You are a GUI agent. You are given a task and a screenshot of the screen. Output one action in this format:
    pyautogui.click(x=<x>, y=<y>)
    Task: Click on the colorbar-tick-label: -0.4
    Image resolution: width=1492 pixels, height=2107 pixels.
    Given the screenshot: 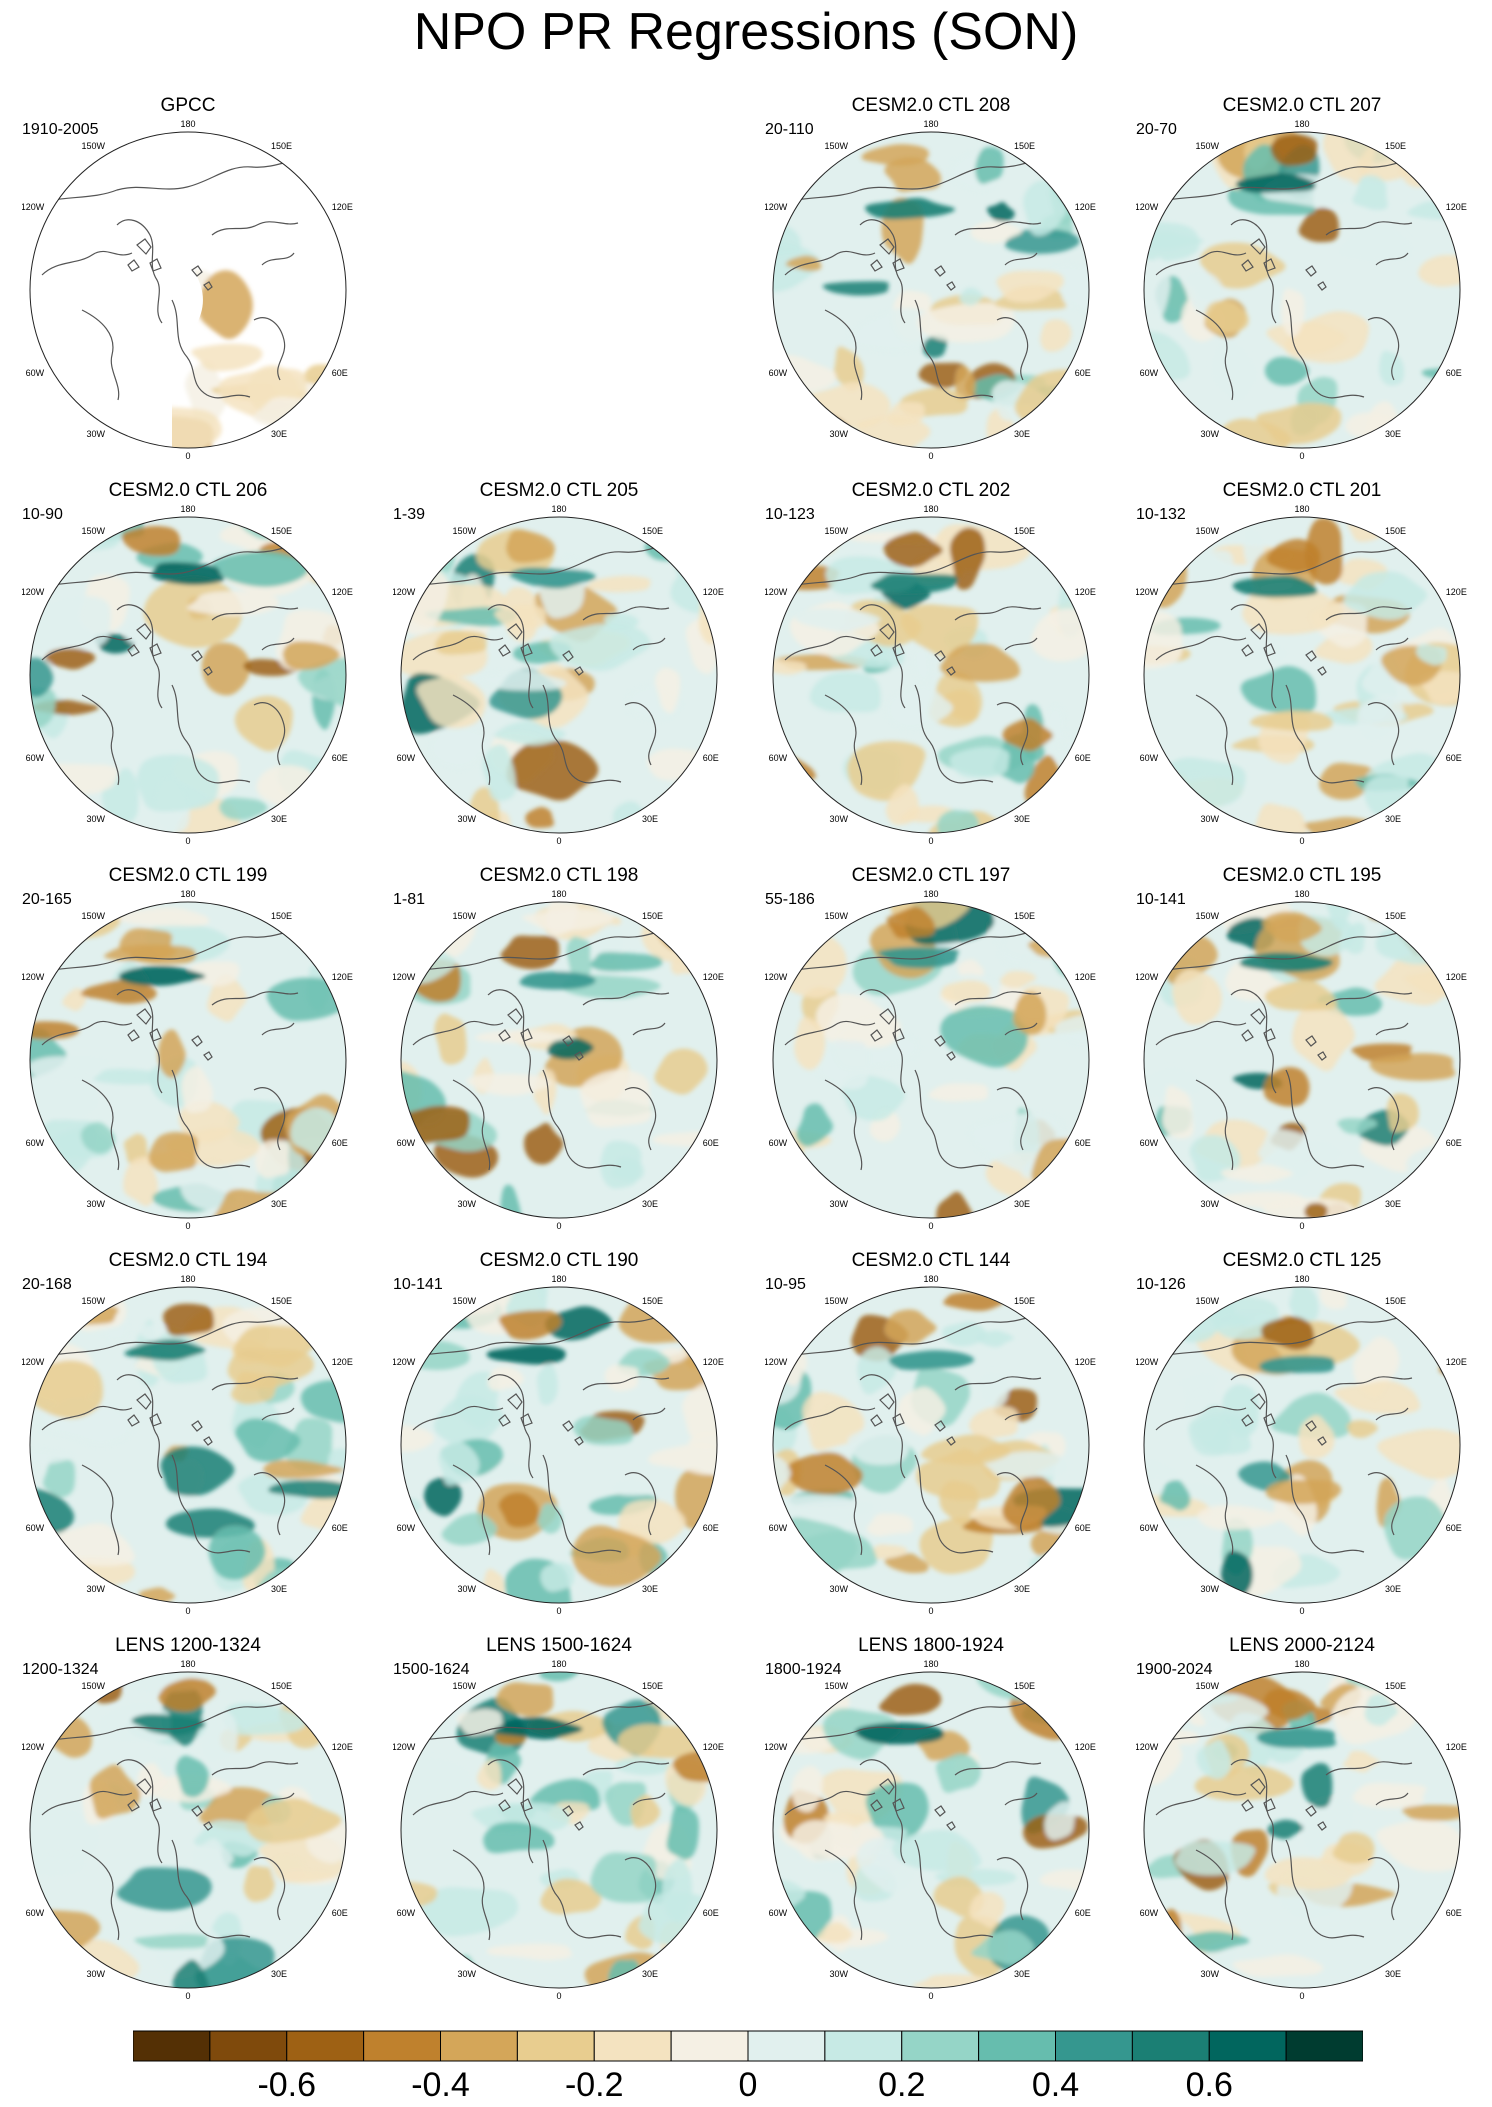 What is the action you would take?
    pyautogui.click(x=440, y=2085)
    